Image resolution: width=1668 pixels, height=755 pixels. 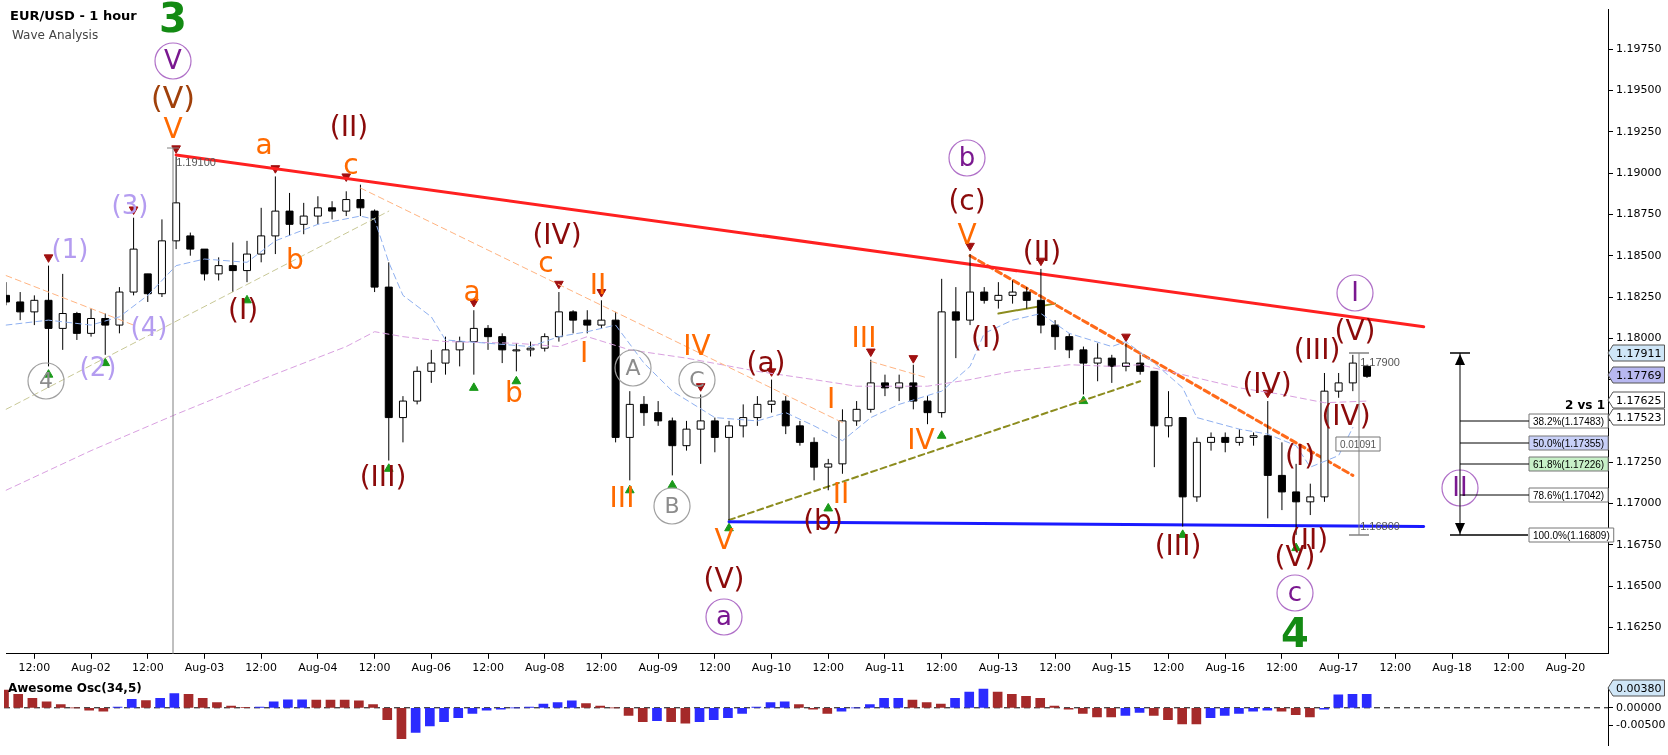 What do you see at coordinates (1639, 707) in the screenshot?
I see `y-tick-label: 0.00000` at bounding box center [1639, 707].